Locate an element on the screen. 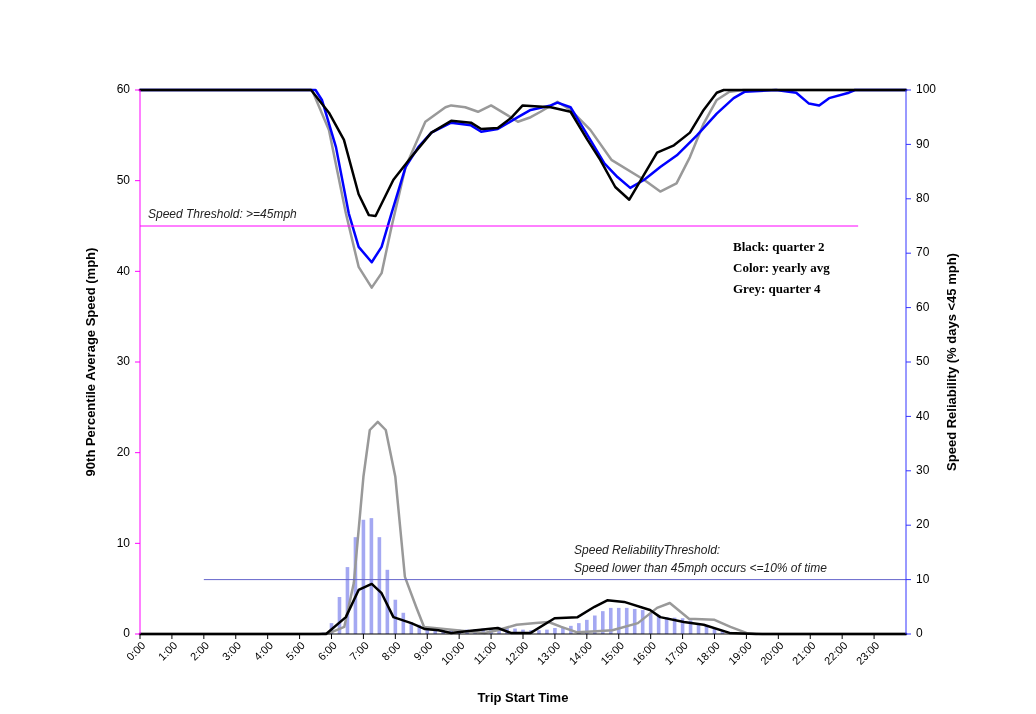 This screenshot has width=1036, height=714. x-tick-label: 0:00 is located at coordinates (135, 650).